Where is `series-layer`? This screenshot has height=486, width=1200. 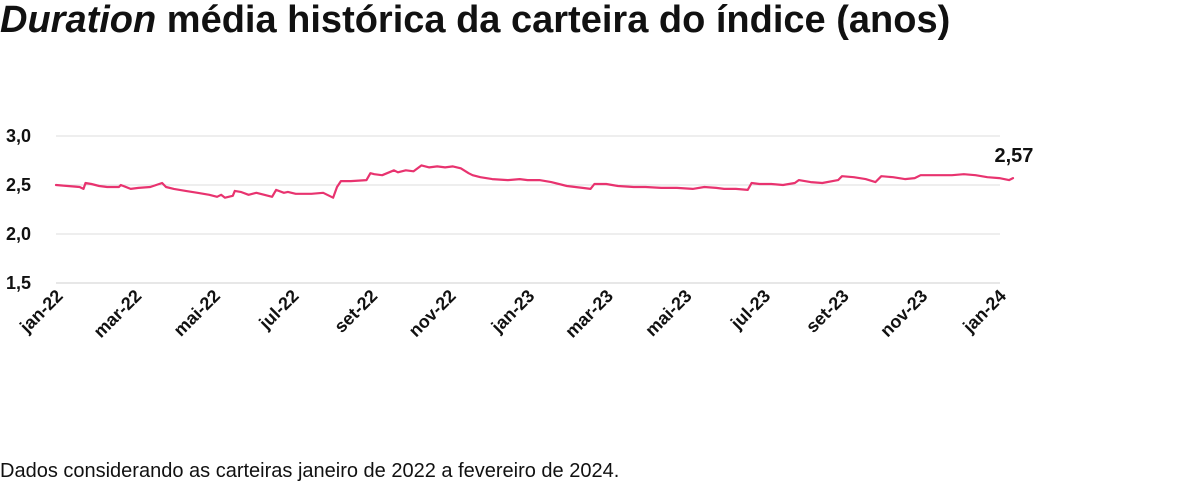 series-layer is located at coordinates (534, 181).